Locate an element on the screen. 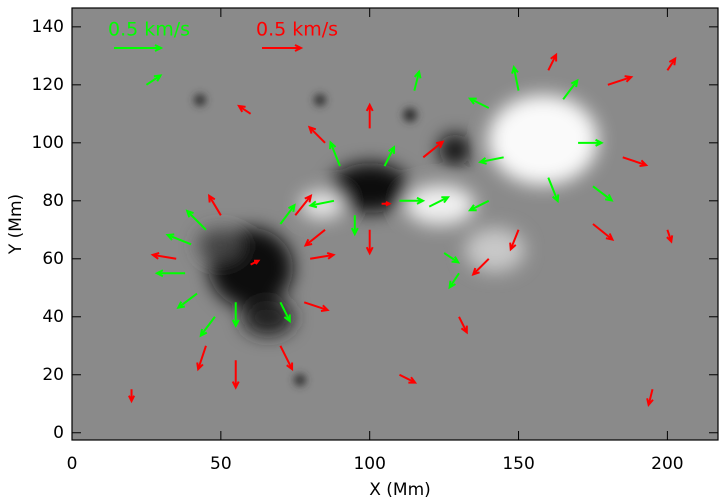 Image resolution: width=720 pixels, height=500 pixels. x-axis-label: X (Mm) is located at coordinates (400, 490).